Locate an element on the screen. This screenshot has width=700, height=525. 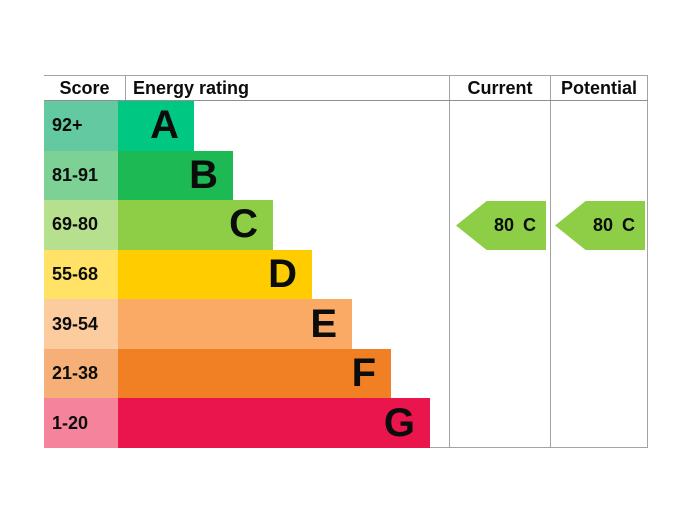
band-letter-d: D is located at coordinates (282, 273).